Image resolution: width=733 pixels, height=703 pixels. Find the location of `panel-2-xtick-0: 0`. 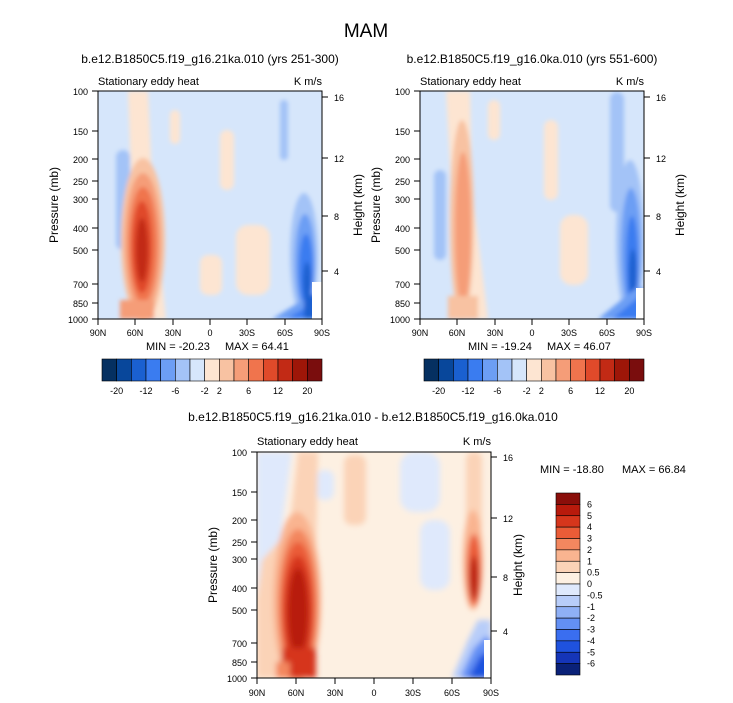

panel-2-xtick-0: 0 is located at coordinates (531, 333).